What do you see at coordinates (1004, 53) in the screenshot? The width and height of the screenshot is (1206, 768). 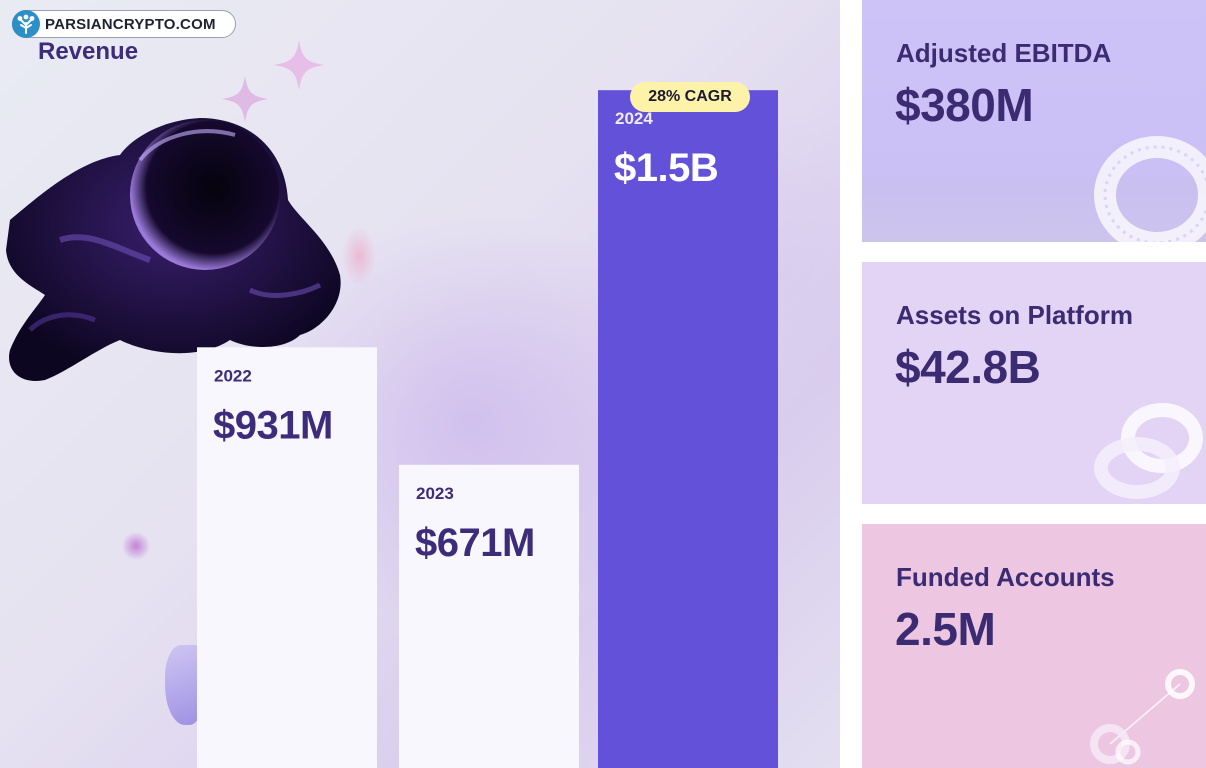 I see `ebitda-label: Adjusted EBITDA` at bounding box center [1004, 53].